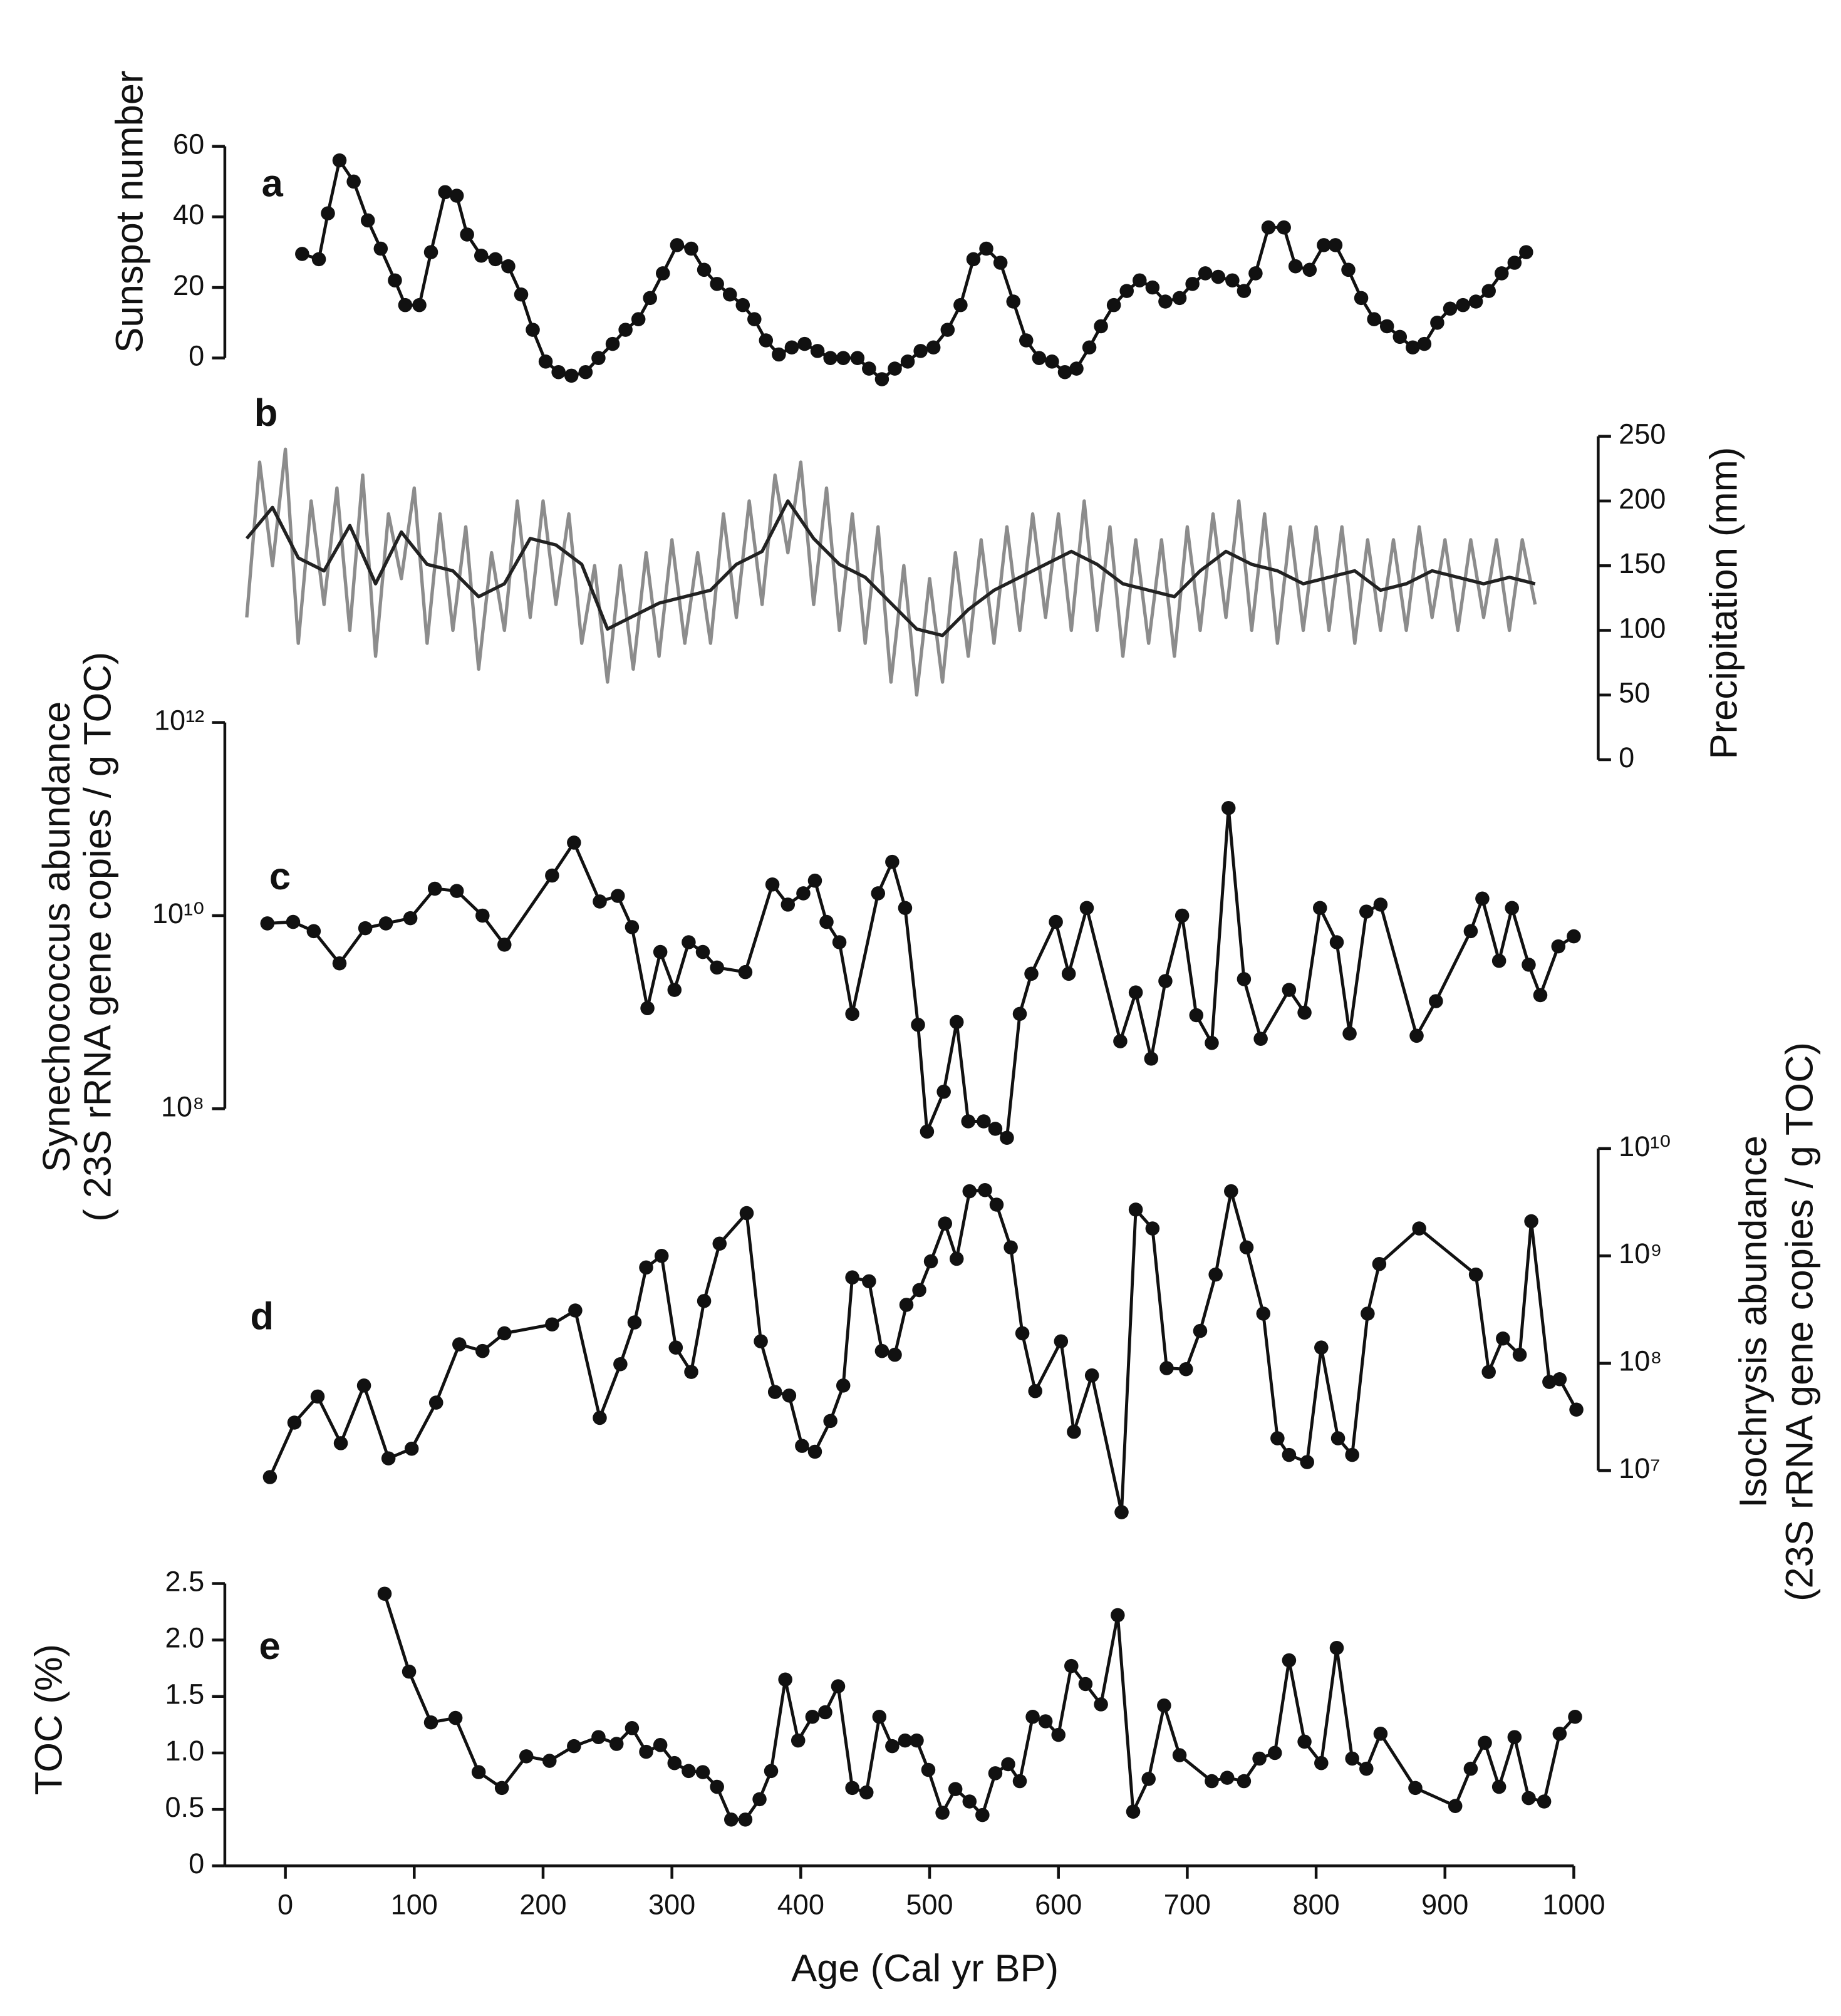  I want to click on x-tick-label: 600, so click(1058, 1905).